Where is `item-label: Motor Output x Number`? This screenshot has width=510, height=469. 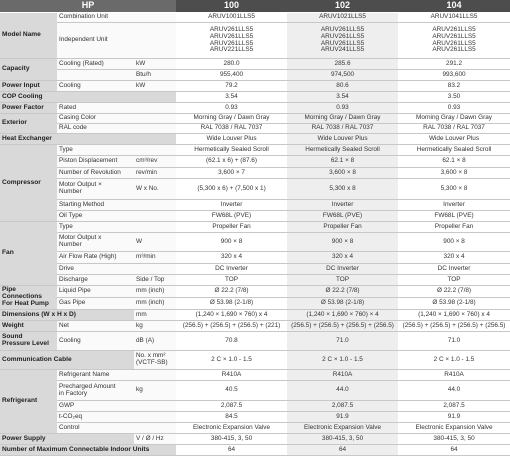
item-label: Motor Output x Number is located at coordinates (95, 242).